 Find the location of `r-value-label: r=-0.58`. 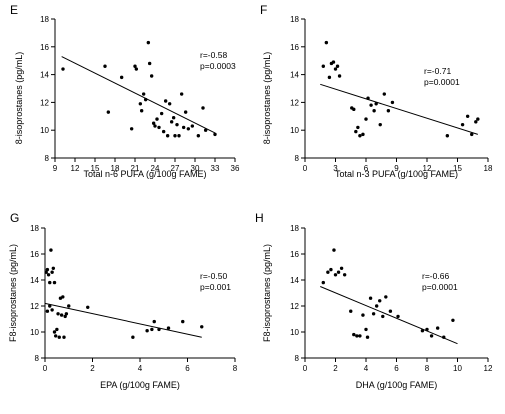

r-value-label: r=-0.58 is located at coordinates (213, 55).